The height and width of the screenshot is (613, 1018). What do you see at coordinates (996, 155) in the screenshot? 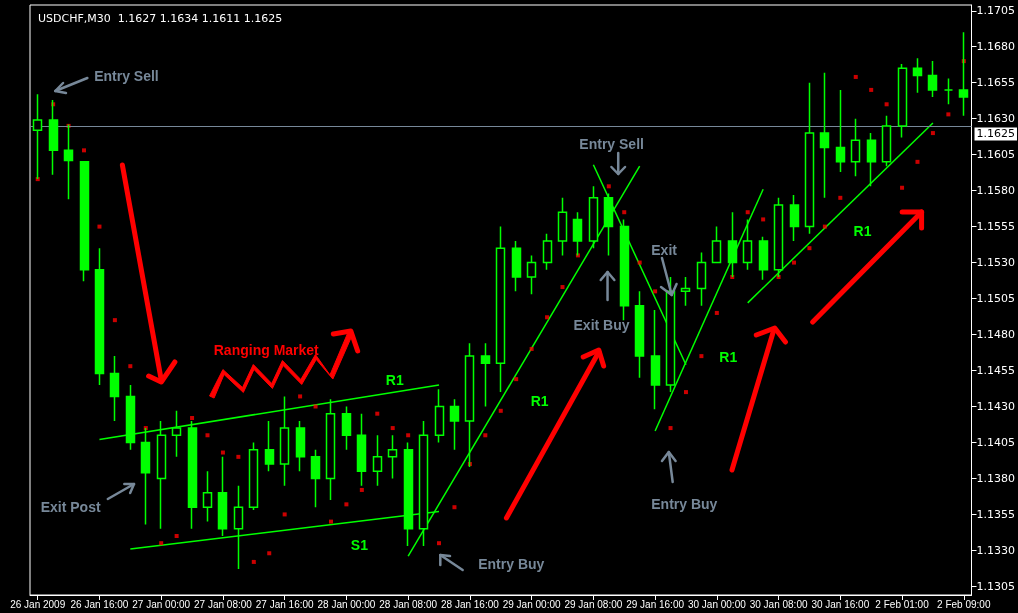
I see `y-tick-label: 1.1605` at bounding box center [996, 155].